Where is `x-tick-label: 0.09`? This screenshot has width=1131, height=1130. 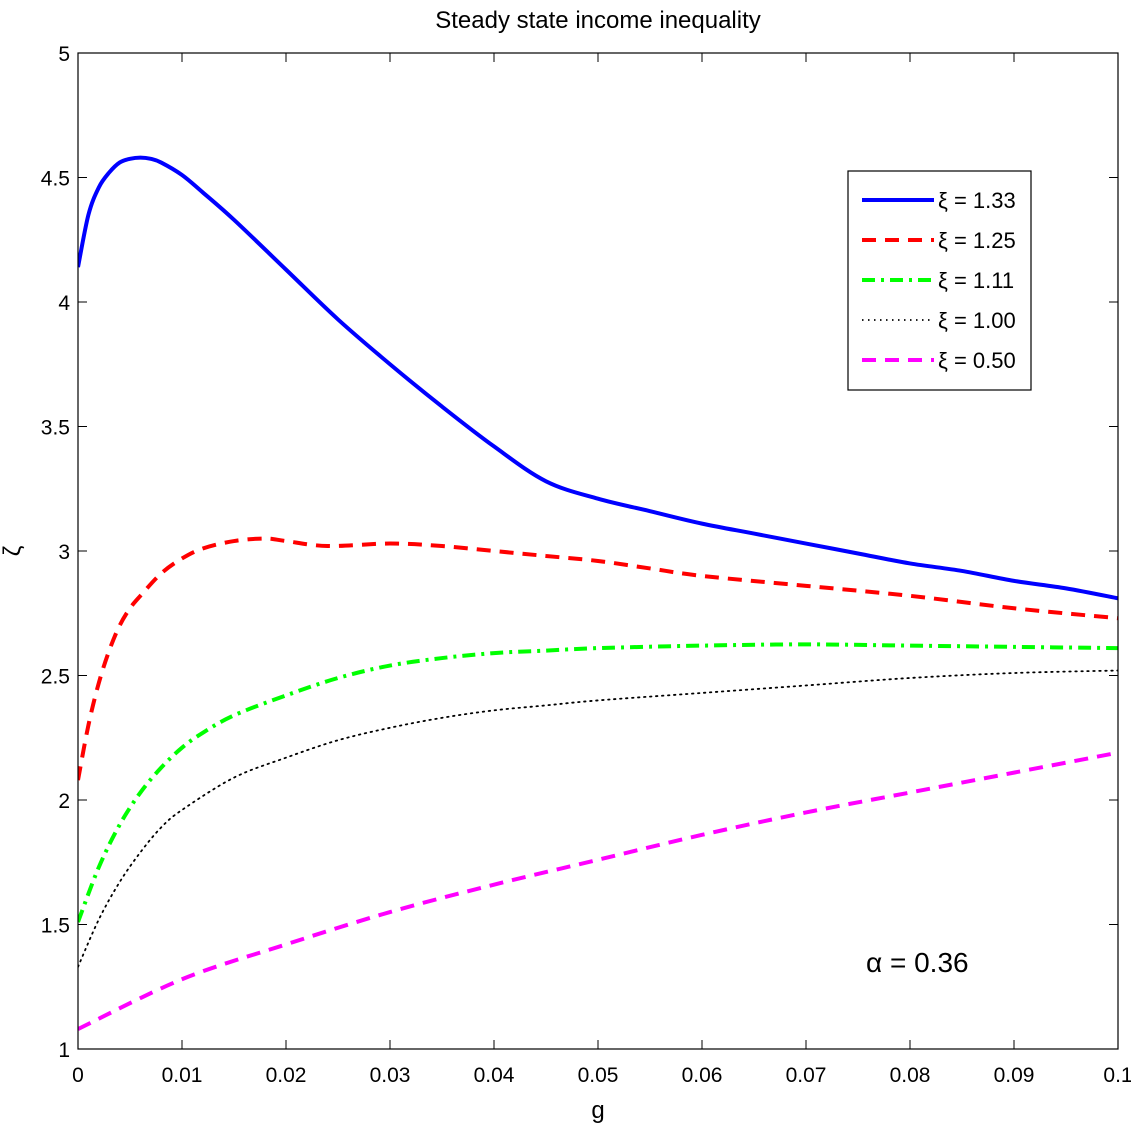 x-tick-label: 0.09 is located at coordinates (1014, 1075).